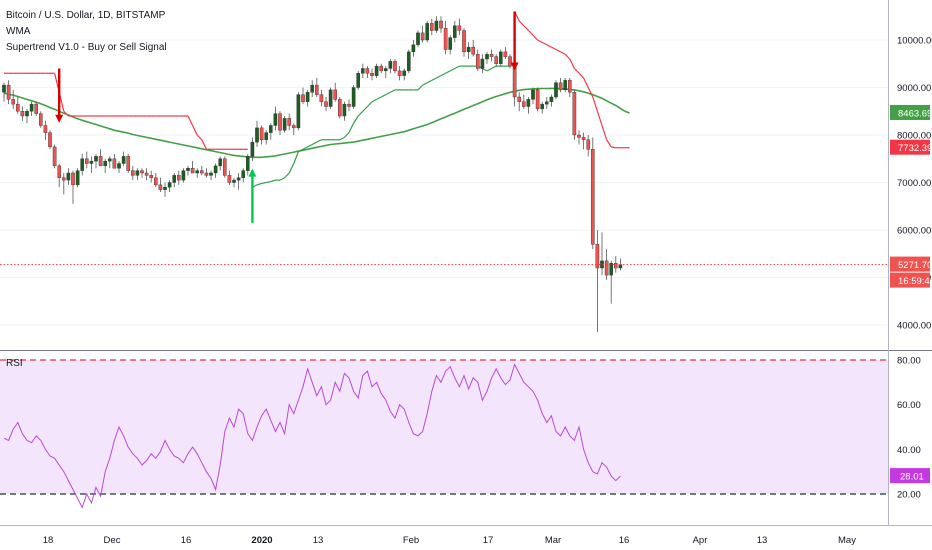  I want to click on time-tick-label: Dec, so click(112, 540).